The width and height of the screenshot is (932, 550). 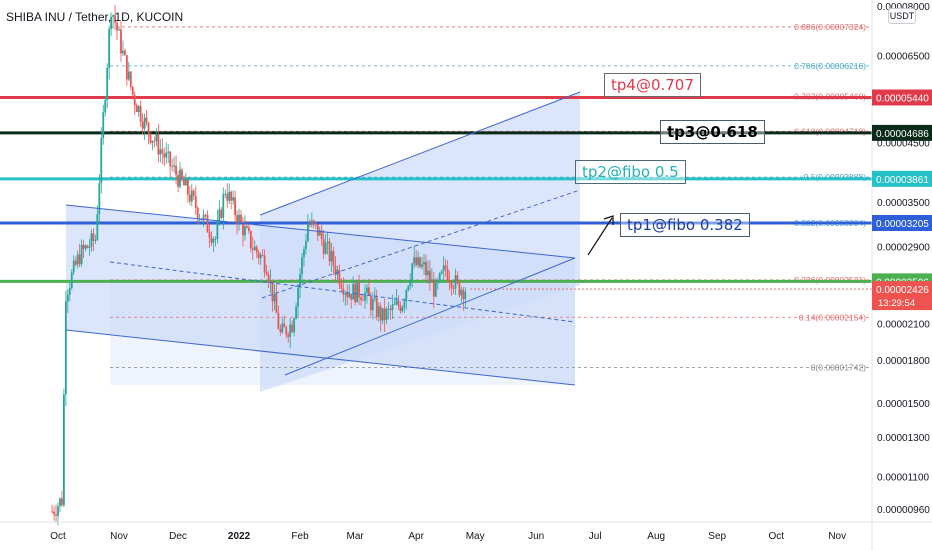 I want to click on fib-level-label: 0.618(0.00004718), so click(x=830, y=131).